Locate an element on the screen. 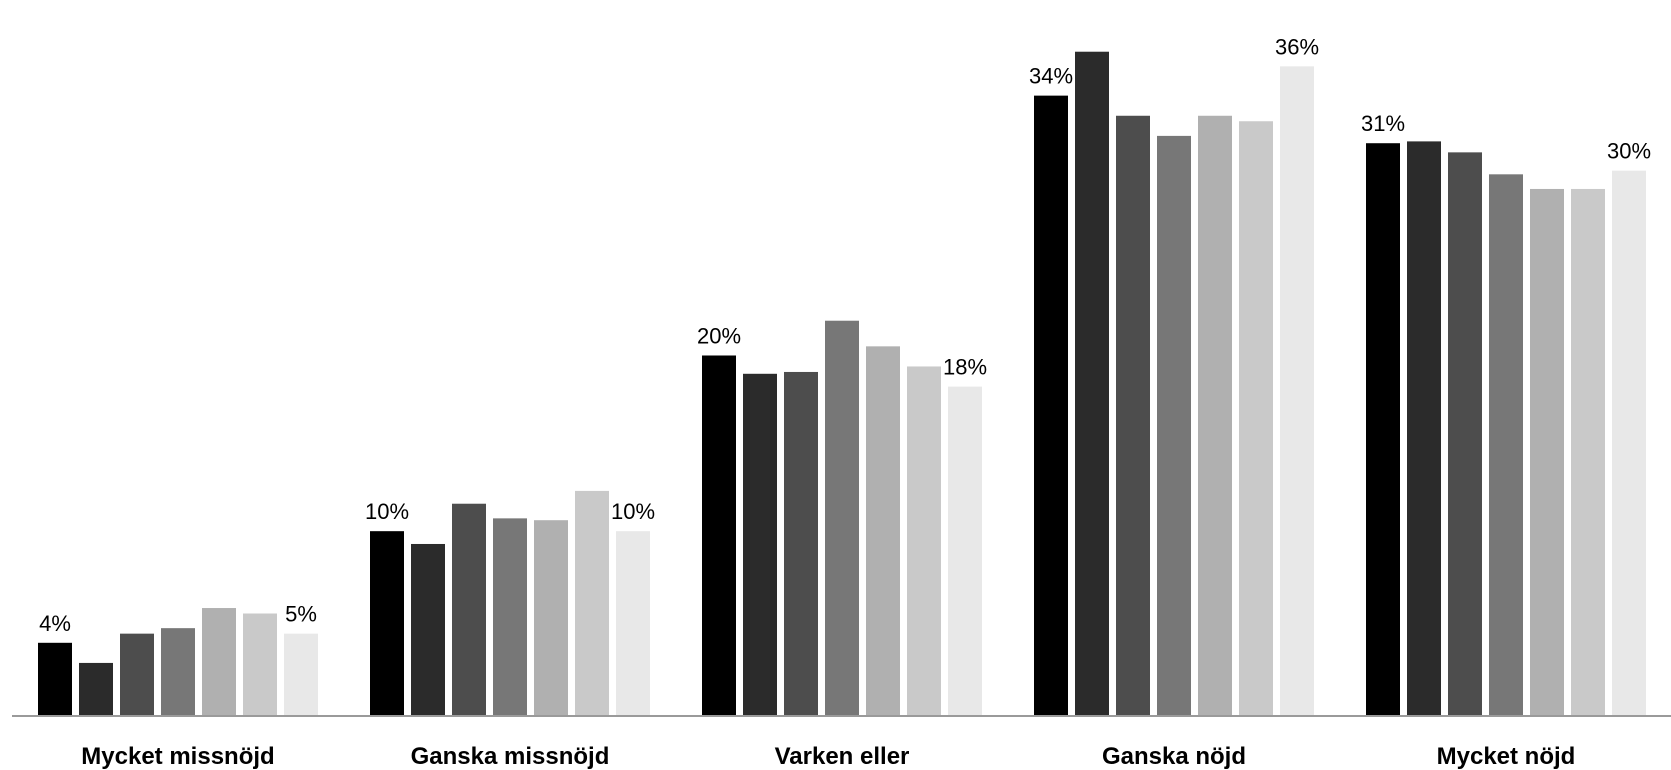 The height and width of the screenshot is (770, 1671). bar-cat1-series3 is located at coordinates (510, 617).